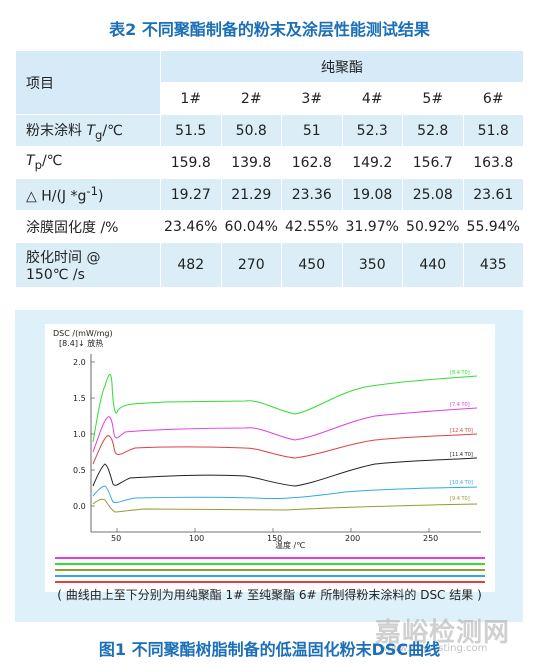  What do you see at coordinates (493, 98) in the screenshot?
I see `column-header: 6#` at bounding box center [493, 98].